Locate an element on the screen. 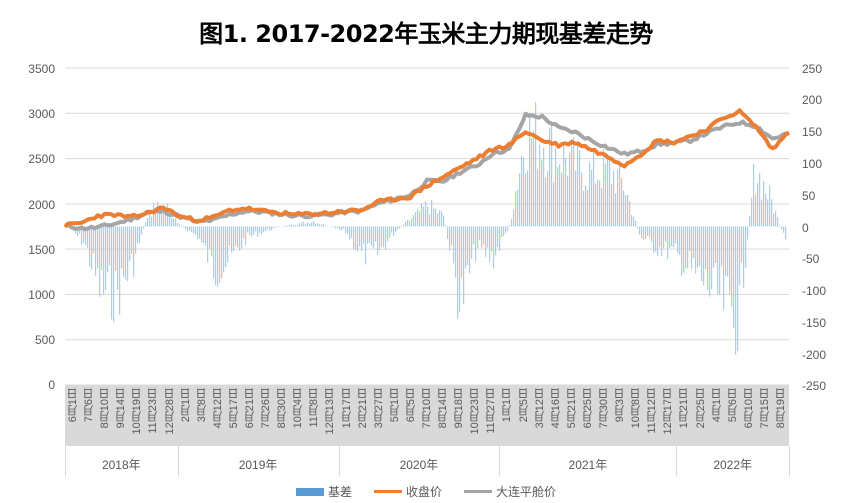 The height and width of the screenshot is (503, 852). x-tick-label: 5月21日 is located at coordinates (571, 408).